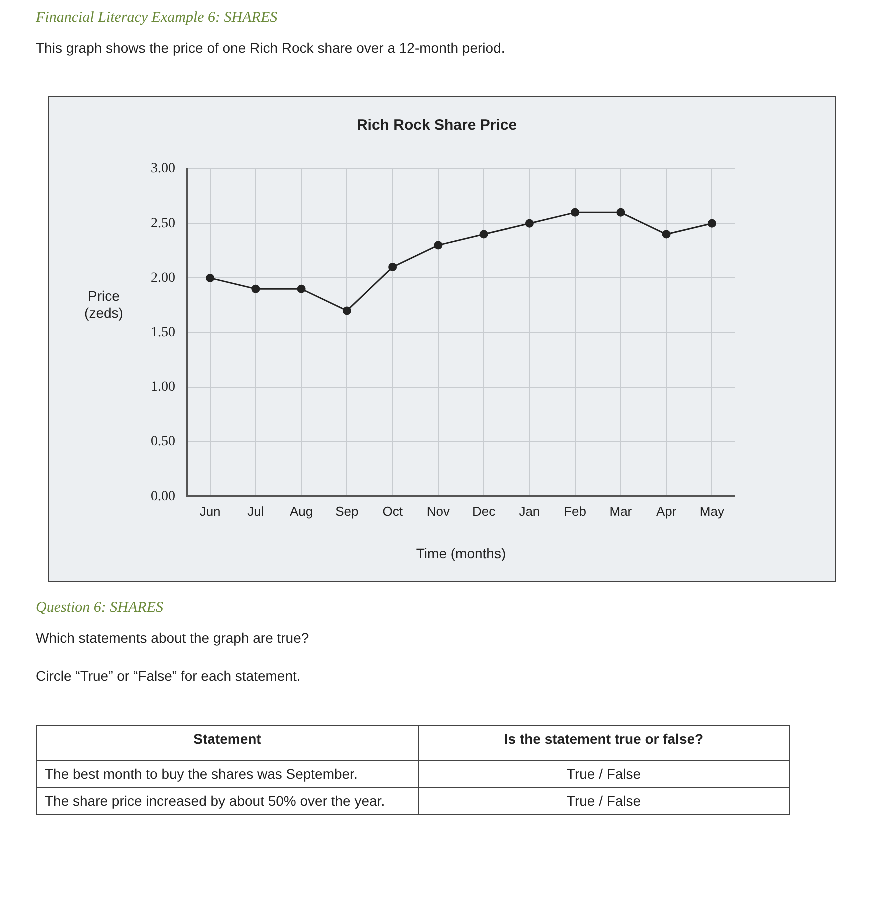 The image size is (875, 922). What do you see at coordinates (163, 496) in the screenshot?
I see `y-tick-label: 0.00` at bounding box center [163, 496].